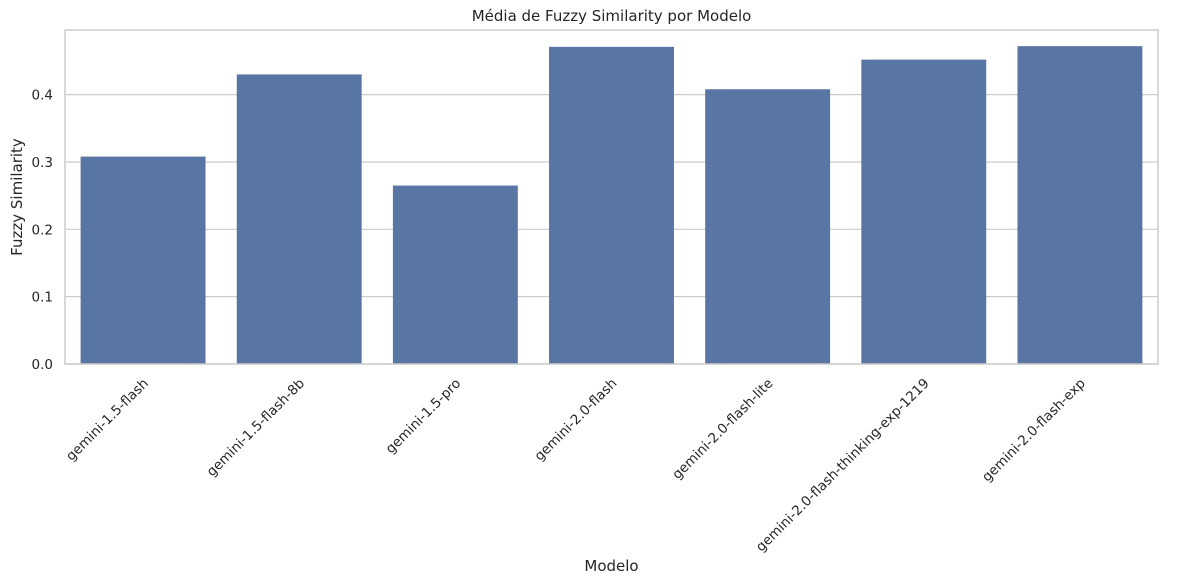 This screenshot has width=1184, height=588. What do you see at coordinates (1034, 431) in the screenshot?
I see `x-tick-label: gemini-2.0-flash-exp` at bounding box center [1034, 431].